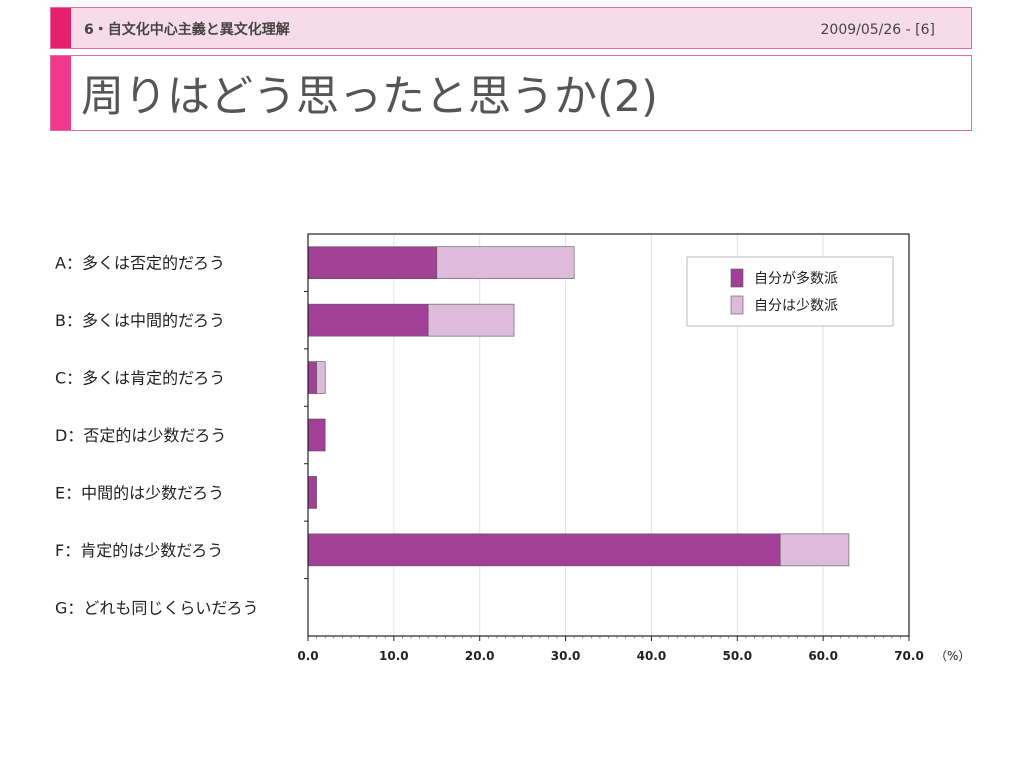  Describe the element at coordinates (566, 656) in the screenshot. I see `x-tick-label: 30.0` at that location.